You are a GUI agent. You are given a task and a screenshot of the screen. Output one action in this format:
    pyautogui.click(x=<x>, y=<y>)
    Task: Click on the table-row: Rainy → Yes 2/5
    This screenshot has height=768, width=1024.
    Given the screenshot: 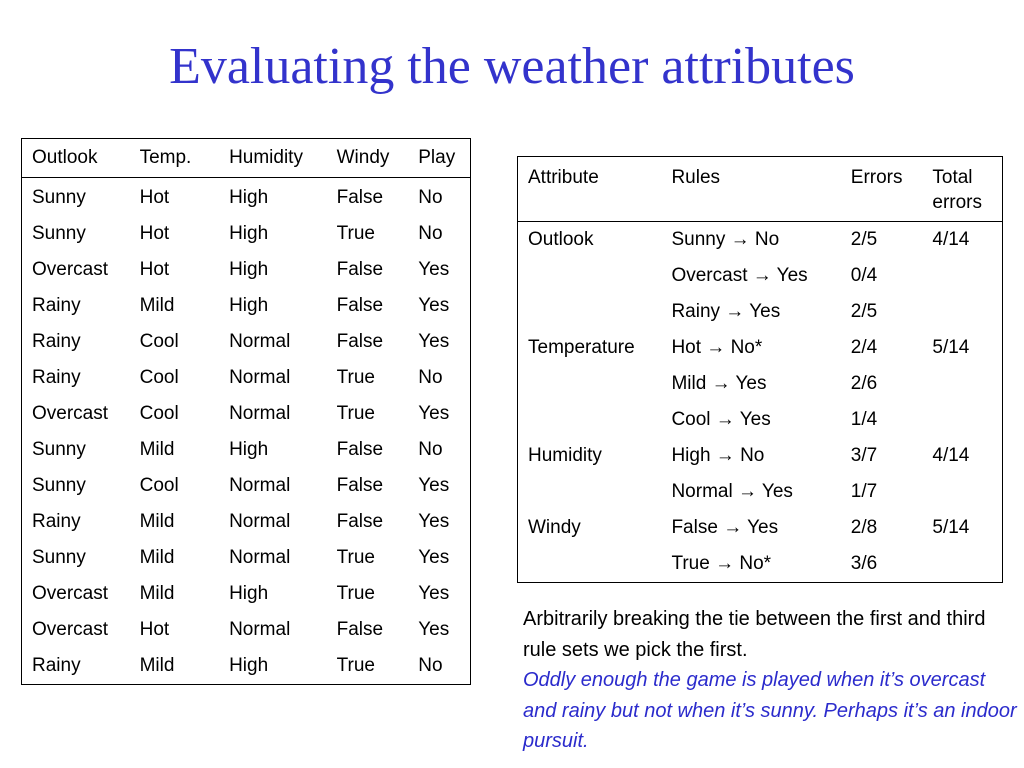 What is the action you would take?
    pyautogui.click(x=760, y=312)
    